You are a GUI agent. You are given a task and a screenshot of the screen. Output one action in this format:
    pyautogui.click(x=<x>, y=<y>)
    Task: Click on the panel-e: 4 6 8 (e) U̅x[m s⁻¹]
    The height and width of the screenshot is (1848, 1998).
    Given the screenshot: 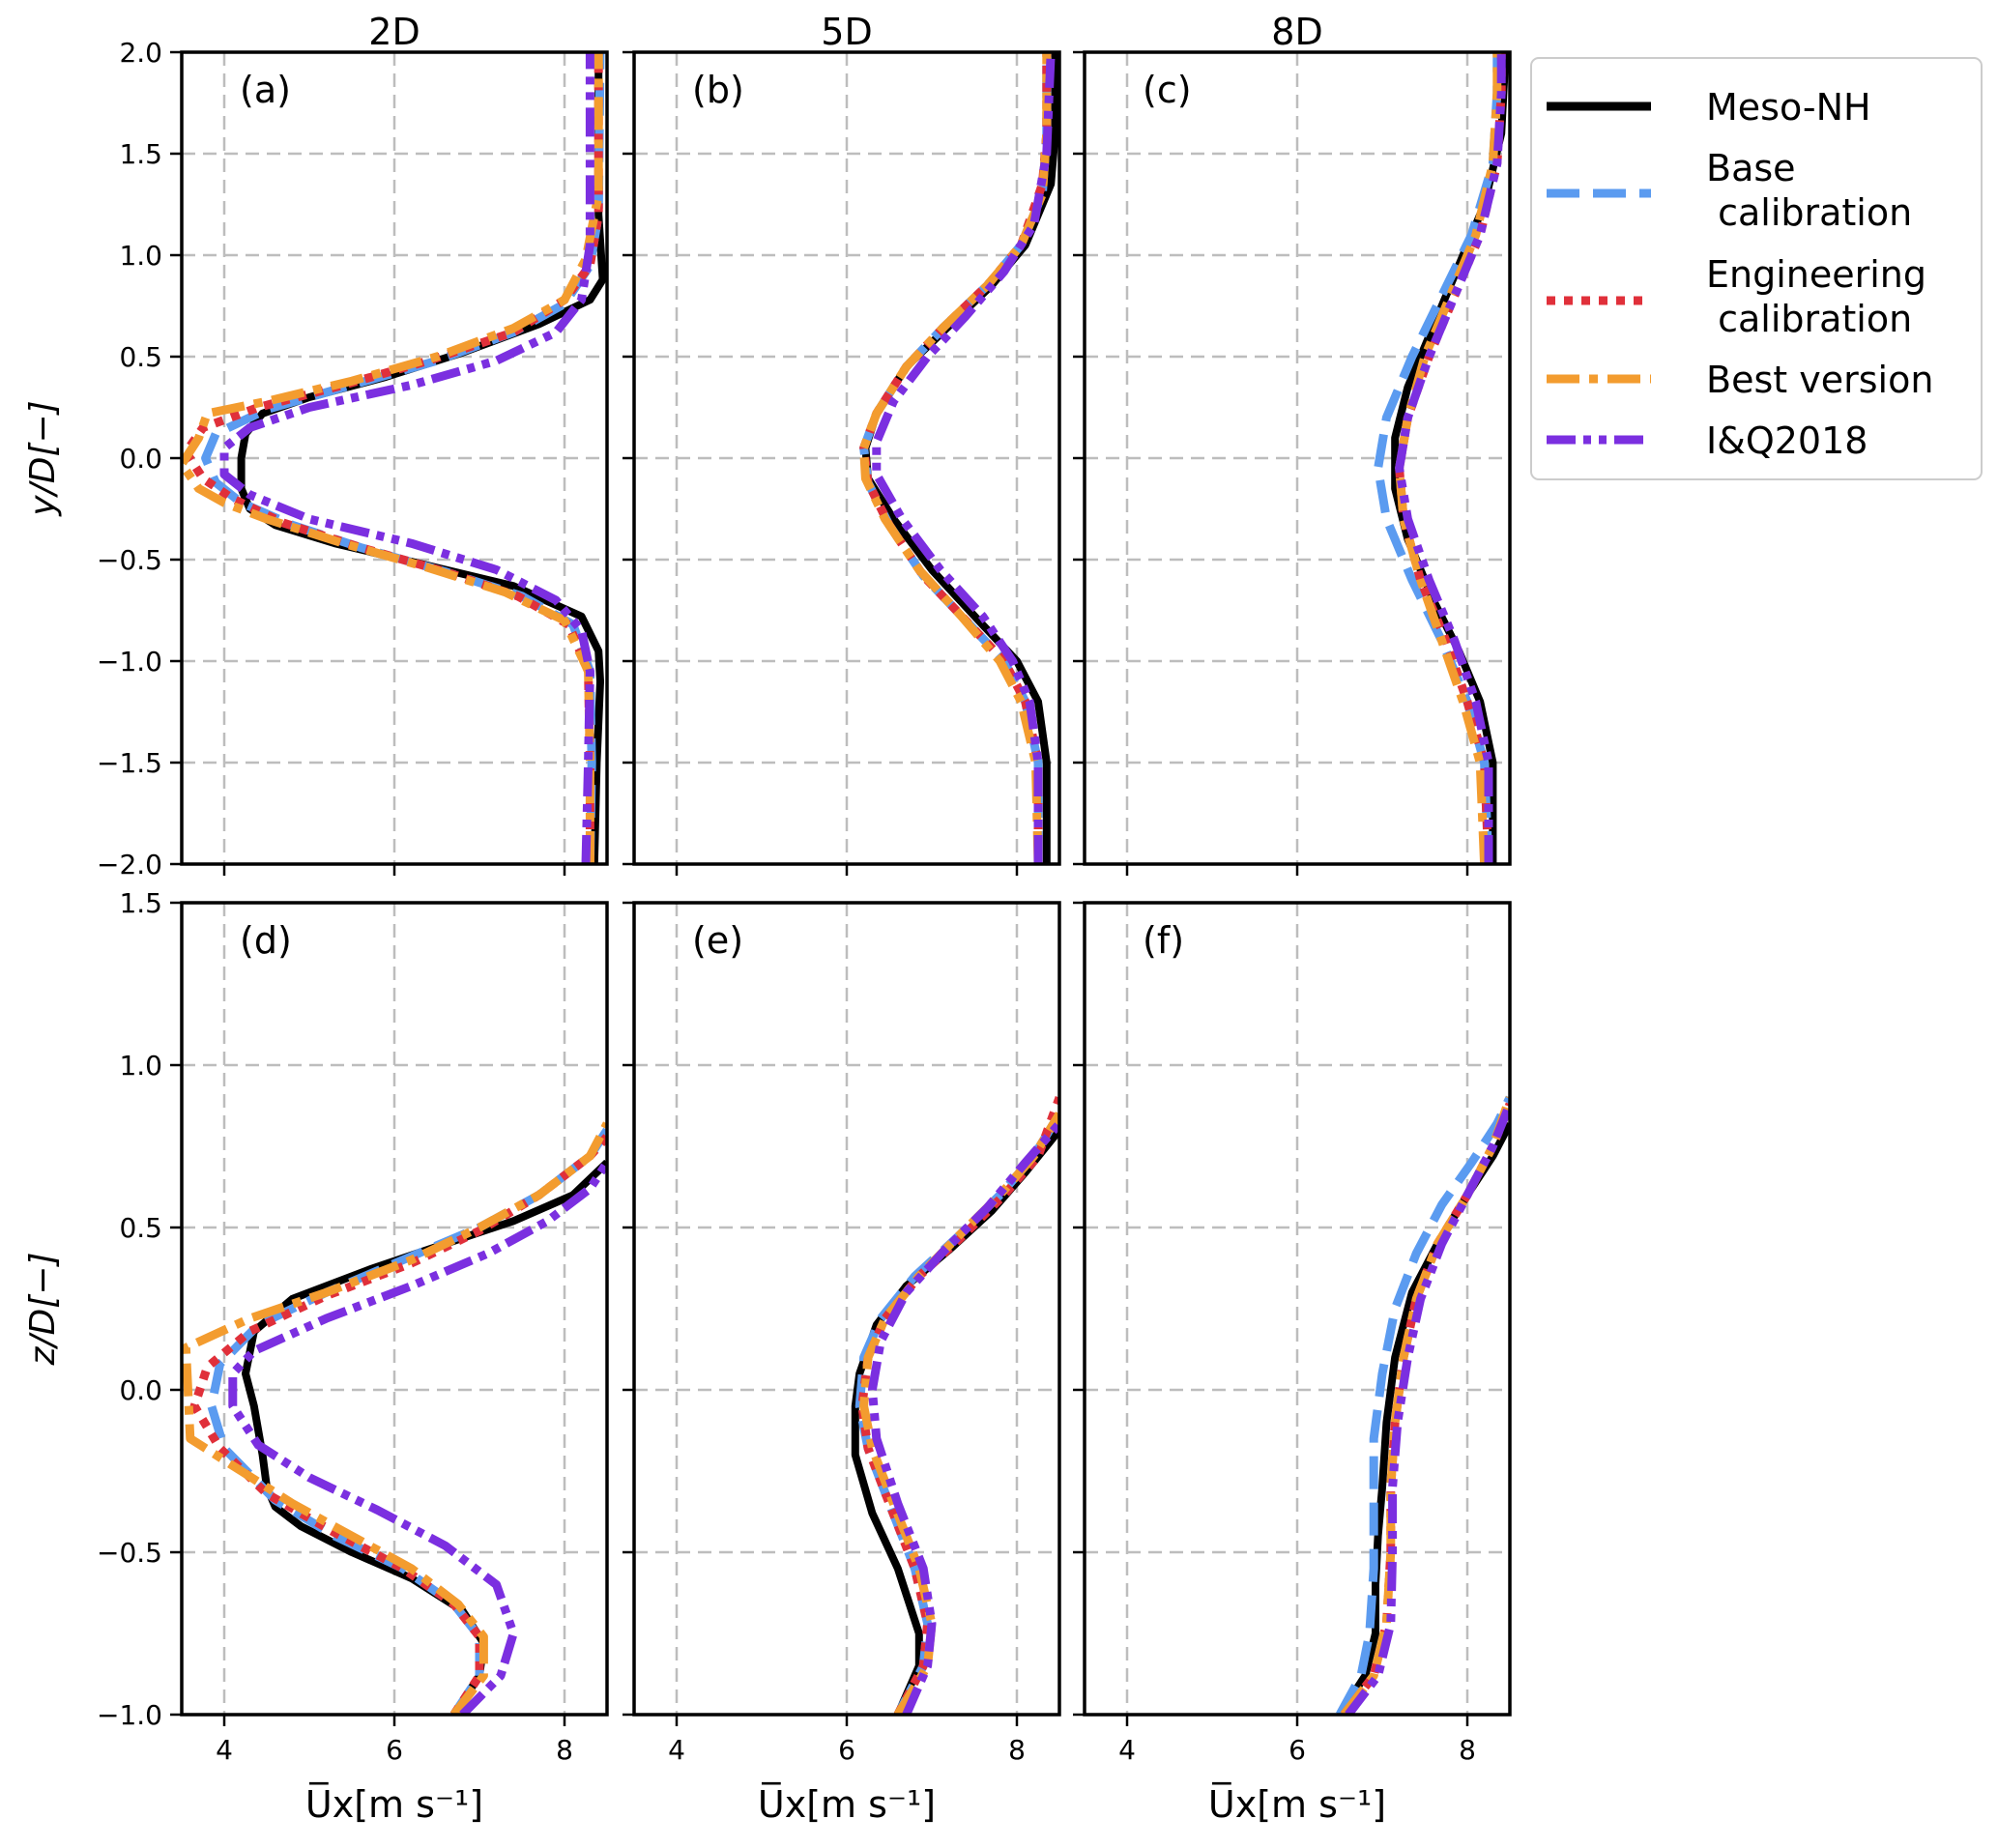 What is the action you would take?
    pyautogui.click(x=842, y=1363)
    